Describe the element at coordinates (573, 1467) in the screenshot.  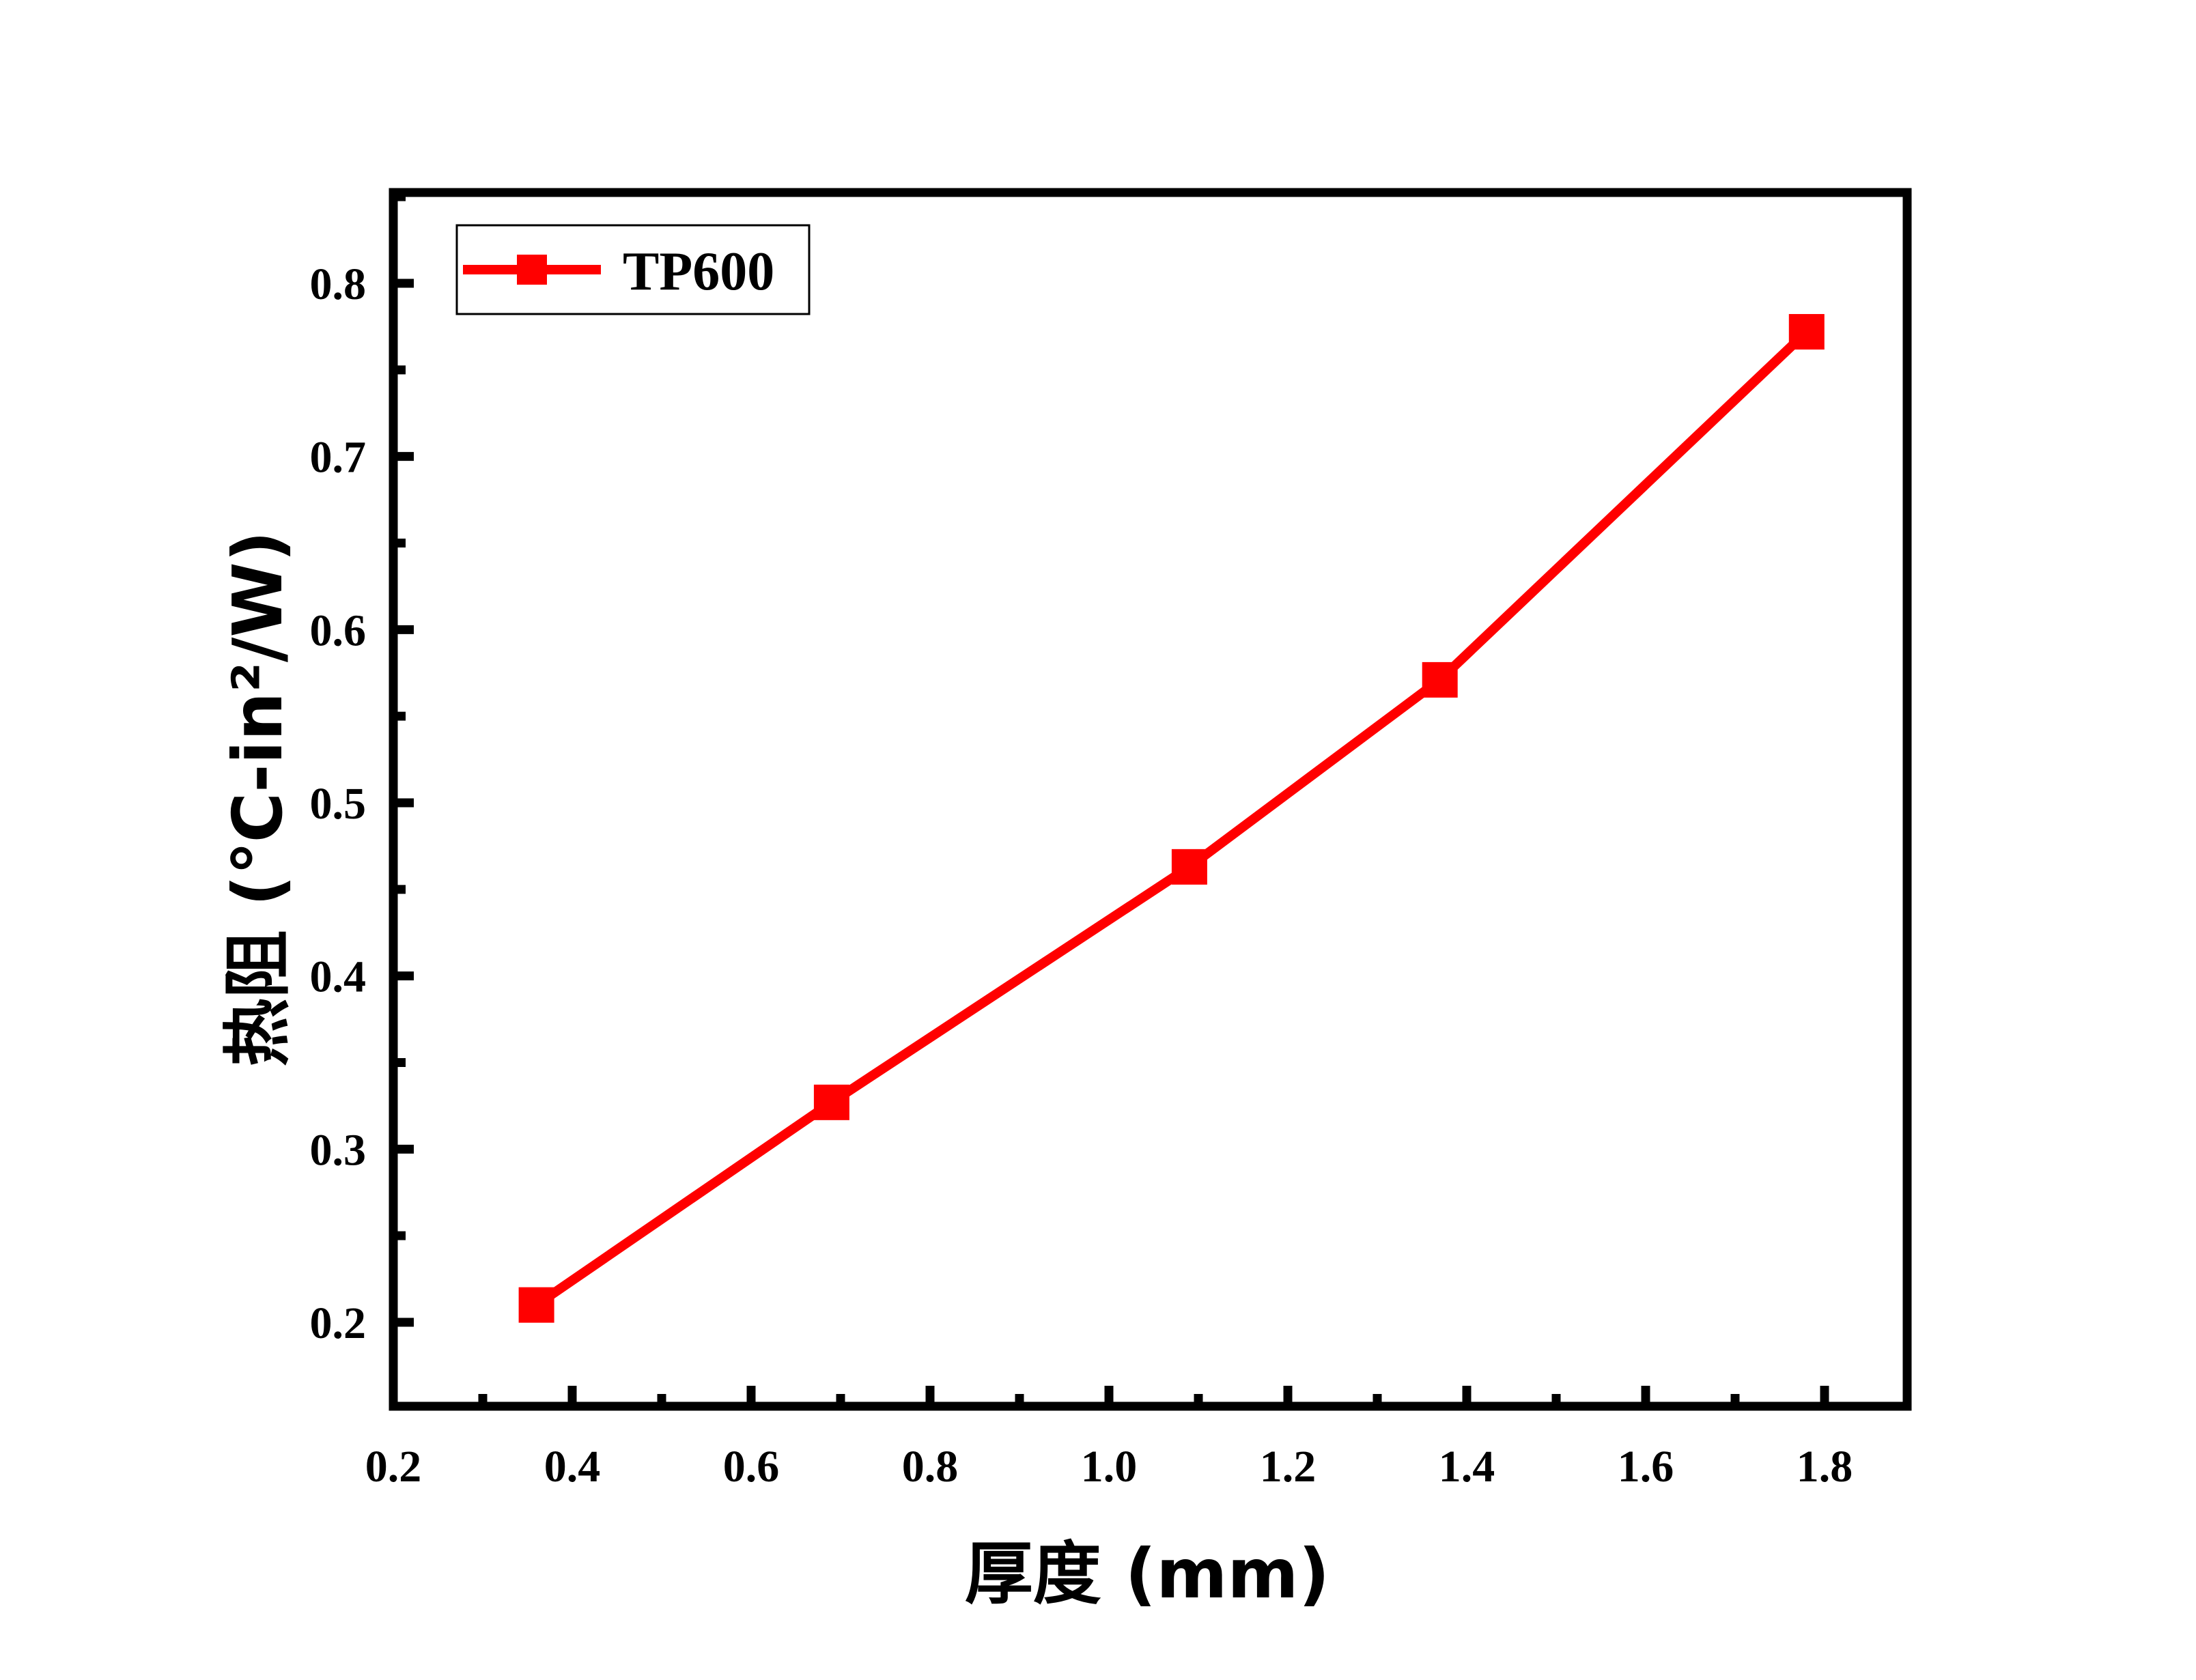
I see `x-tick-label: 0.4` at that location.